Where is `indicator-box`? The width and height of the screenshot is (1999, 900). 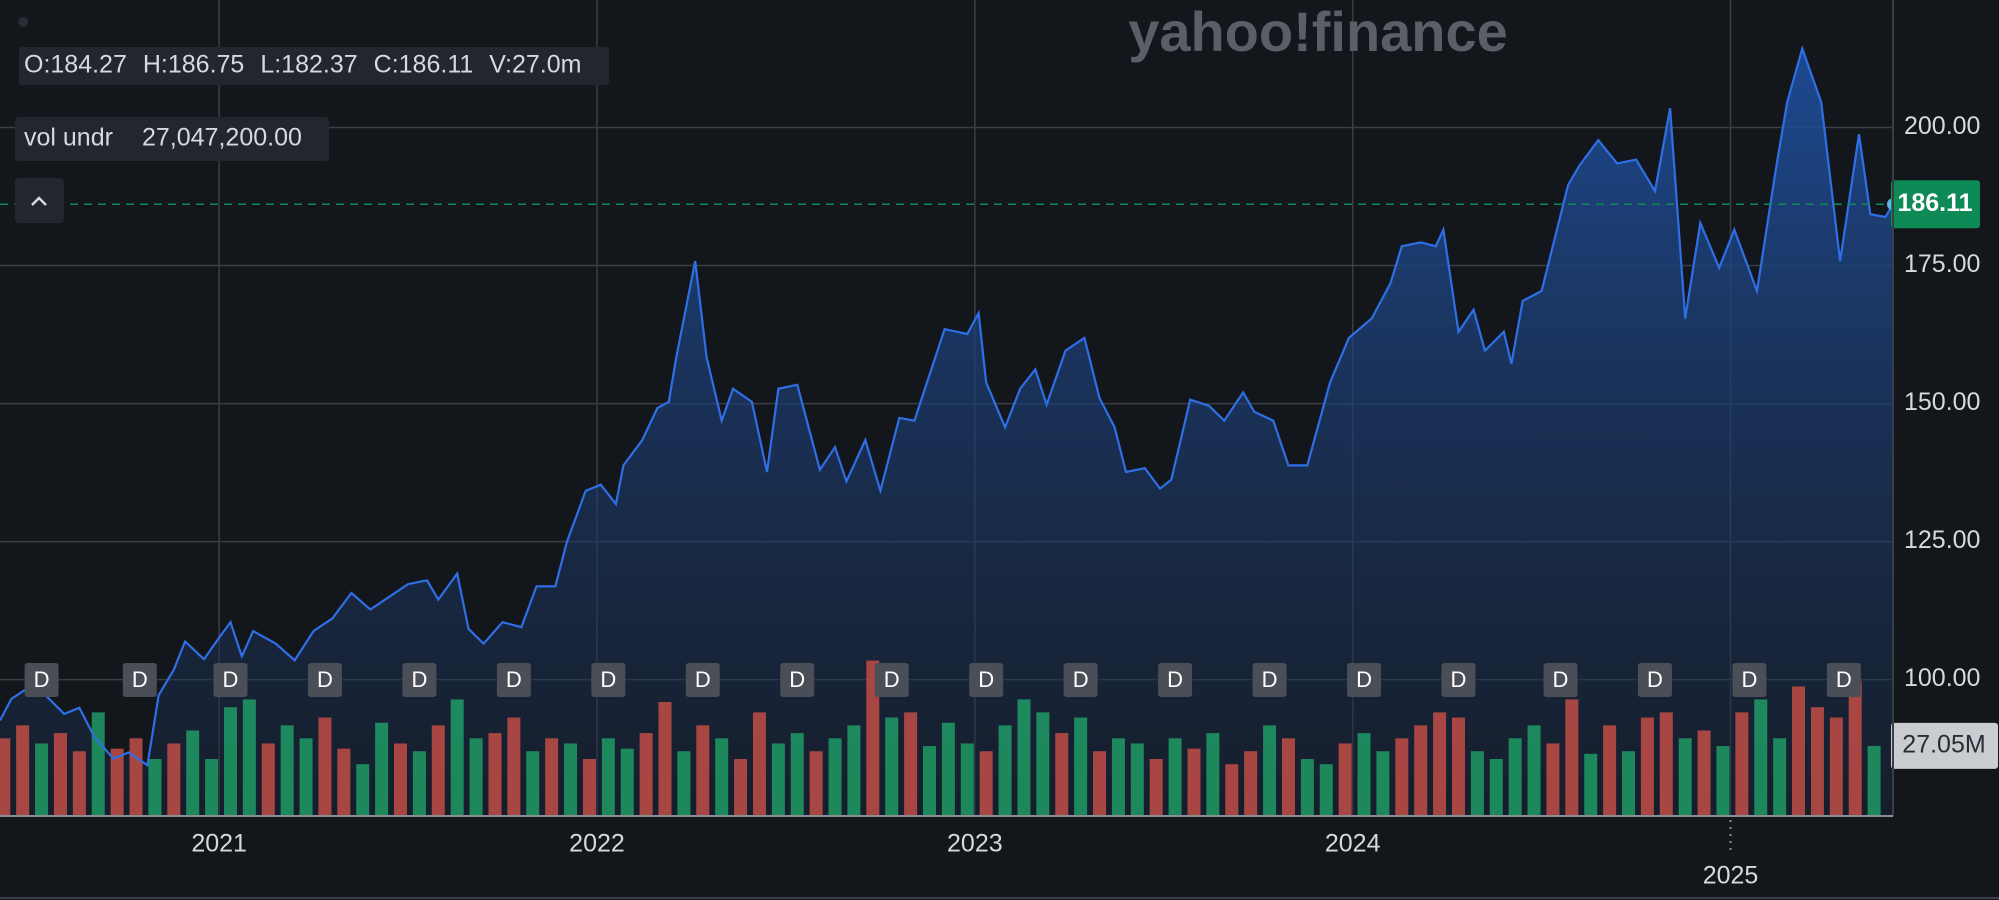 indicator-box is located at coordinates (172, 139).